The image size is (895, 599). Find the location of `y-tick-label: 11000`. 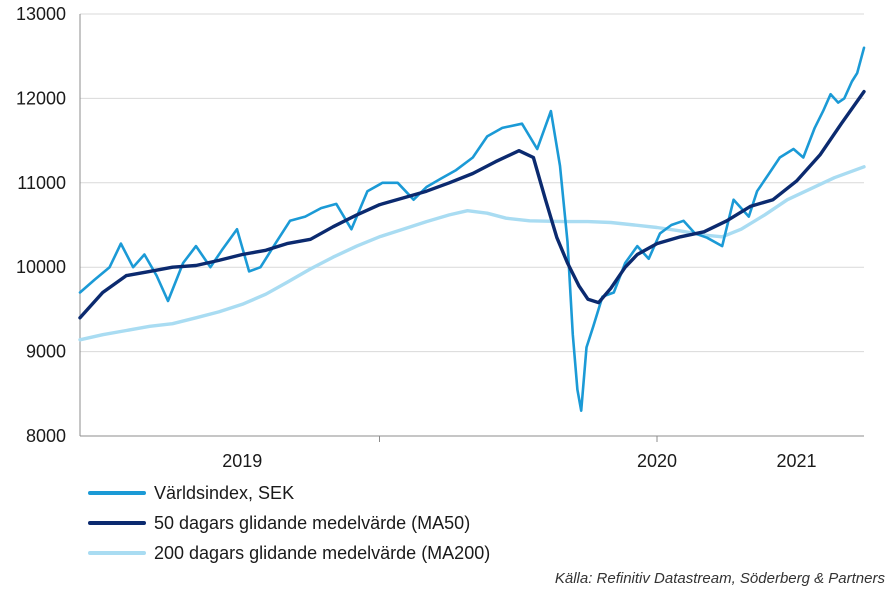

y-tick-label: 11000 is located at coordinates (41, 183).